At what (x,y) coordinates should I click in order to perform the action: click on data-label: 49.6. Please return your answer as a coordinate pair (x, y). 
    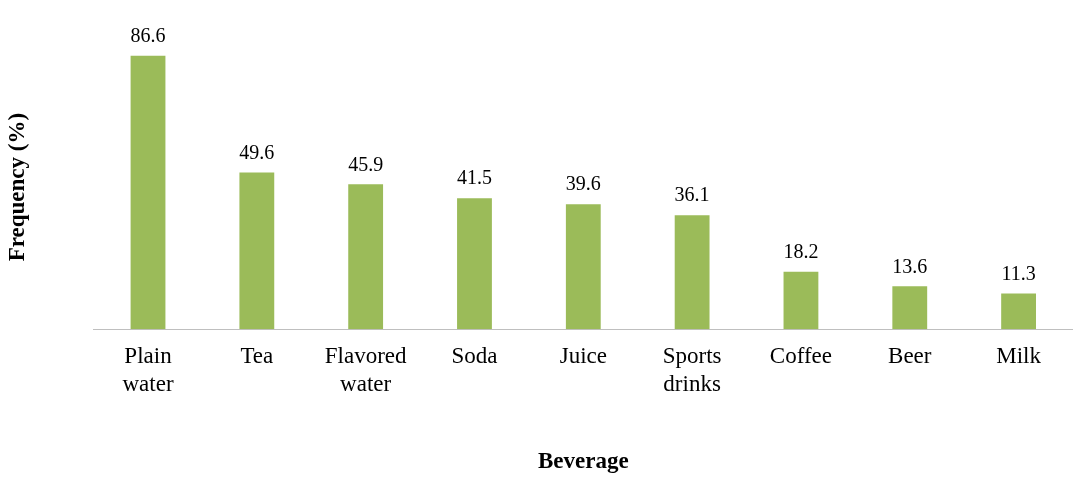
    Looking at the image, I should click on (257, 151).